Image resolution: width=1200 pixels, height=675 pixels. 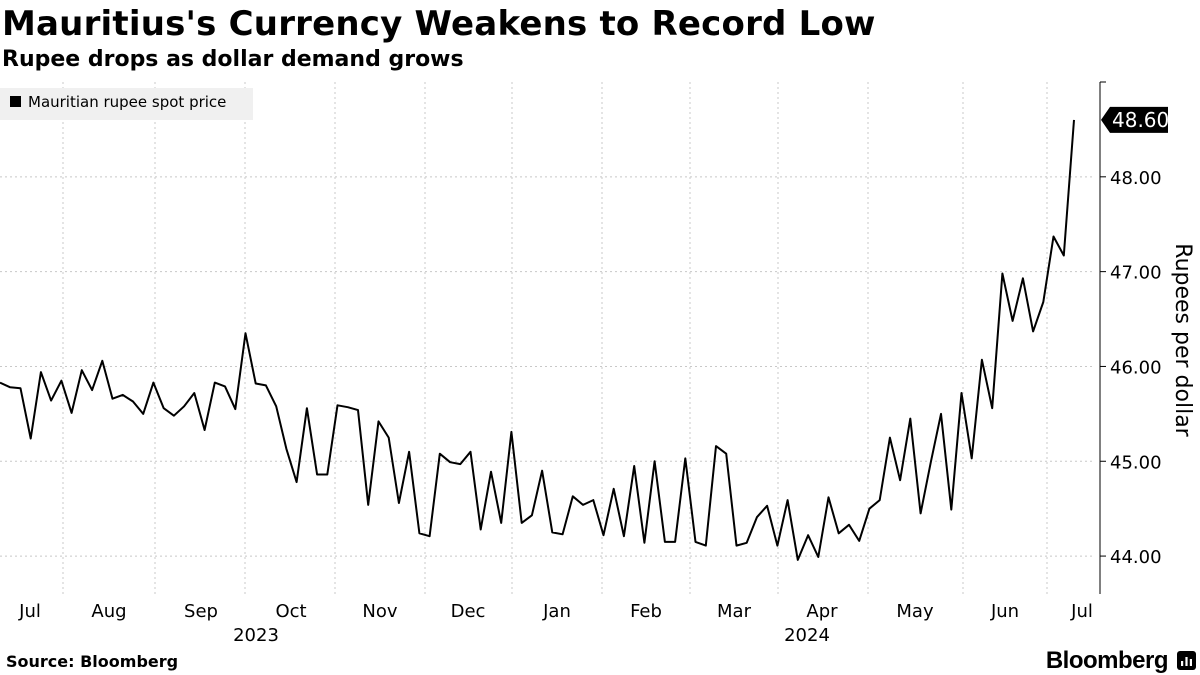 I want to click on last-value-label: 48.60, so click(x=1140, y=120).